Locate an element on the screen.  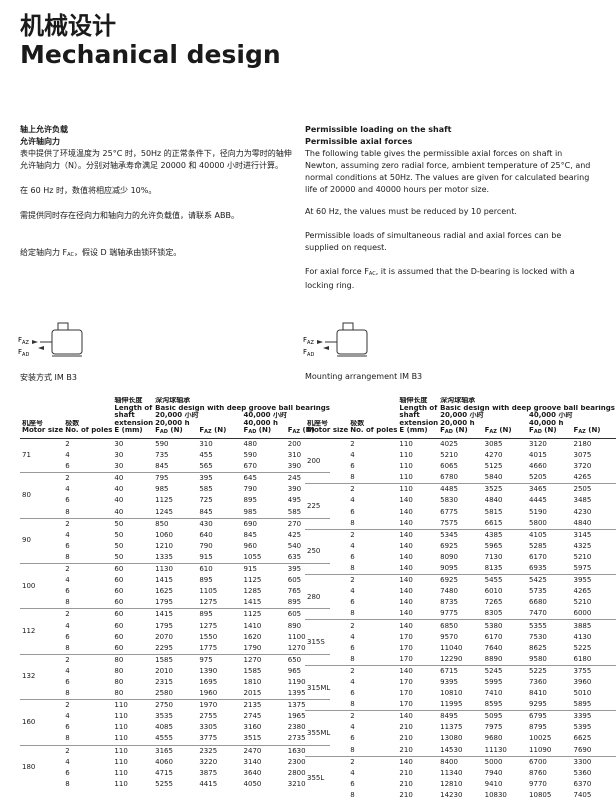
header-row: 轴伸长度 深沟球轴承 is located at coordinates (460, 401).